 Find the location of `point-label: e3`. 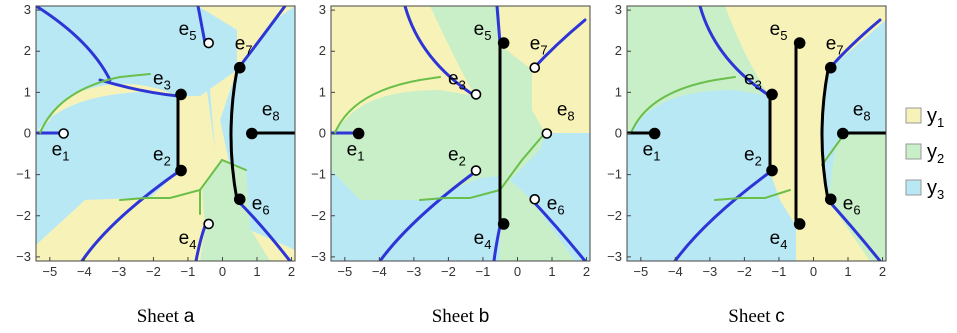

point-label: e3 is located at coordinates (162, 80).